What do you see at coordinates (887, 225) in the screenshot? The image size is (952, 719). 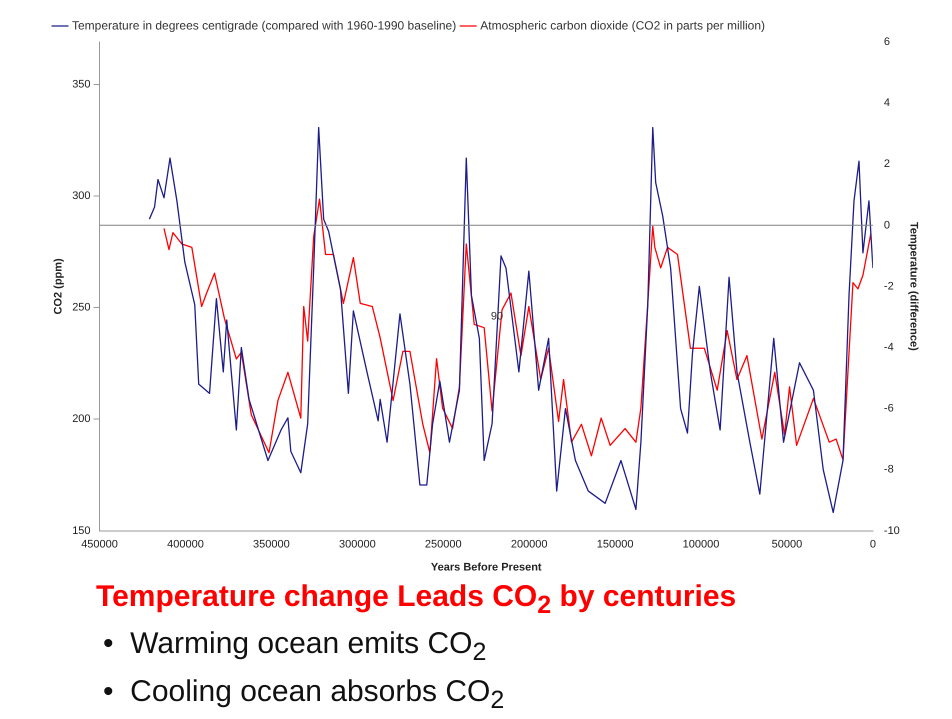 I see `y2-tick-label: 0` at bounding box center [887, 225].